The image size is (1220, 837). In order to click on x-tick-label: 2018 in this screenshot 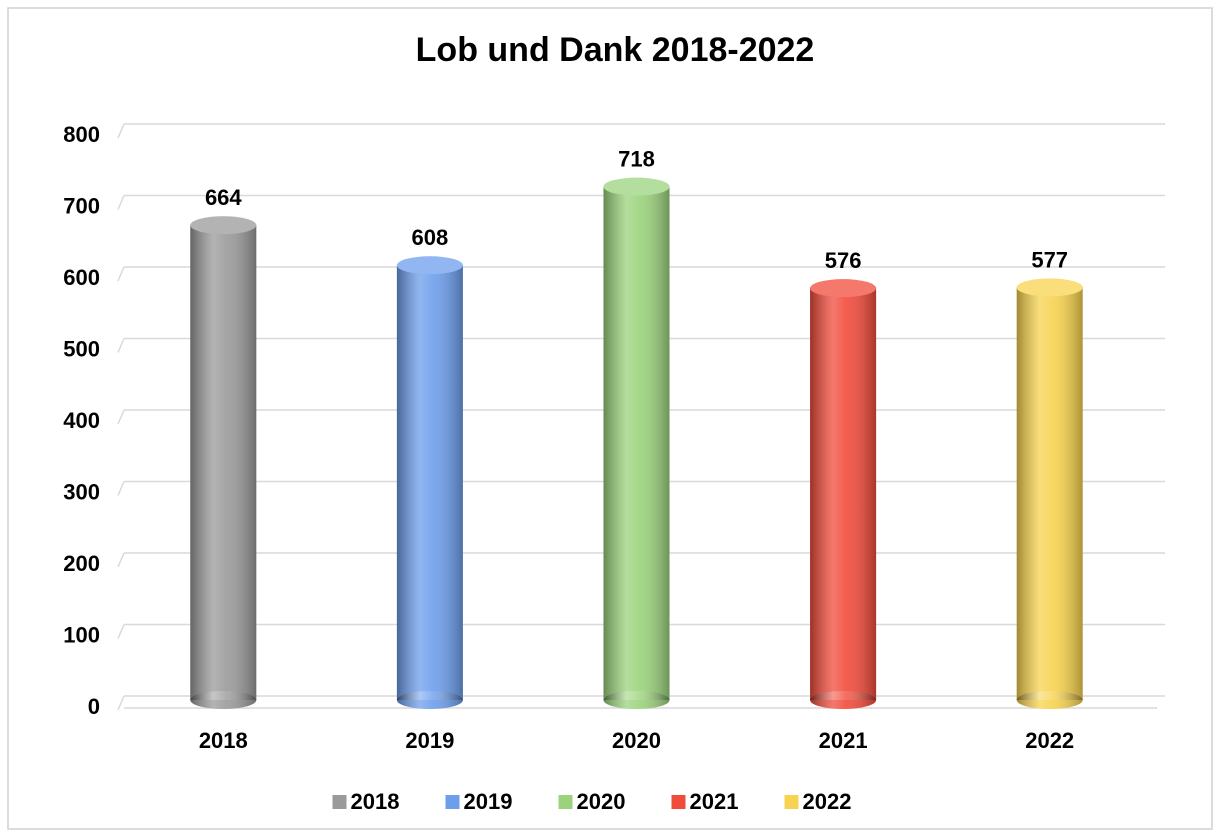, I will do `click(223, 740)`.